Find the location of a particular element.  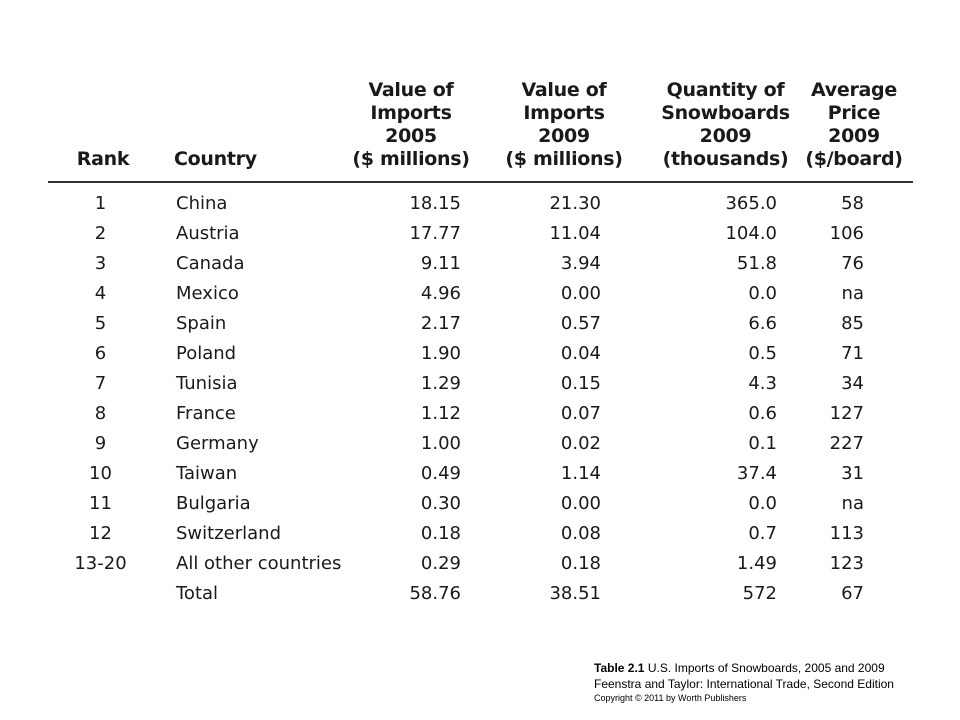

header-average-price-2009-line: 2009 is located at coordinates (854, 136).